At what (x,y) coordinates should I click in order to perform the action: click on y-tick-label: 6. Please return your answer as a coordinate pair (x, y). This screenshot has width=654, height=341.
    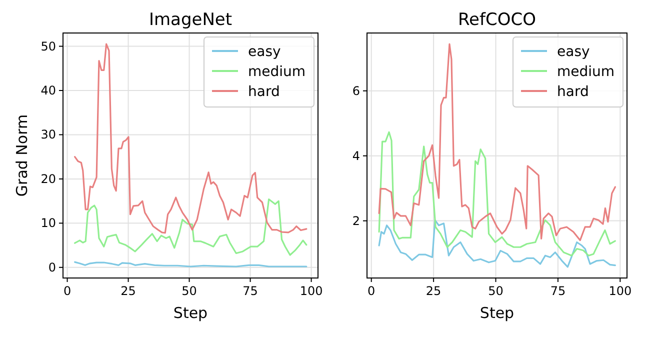
    Looking at the image, I should click on (356, 91).